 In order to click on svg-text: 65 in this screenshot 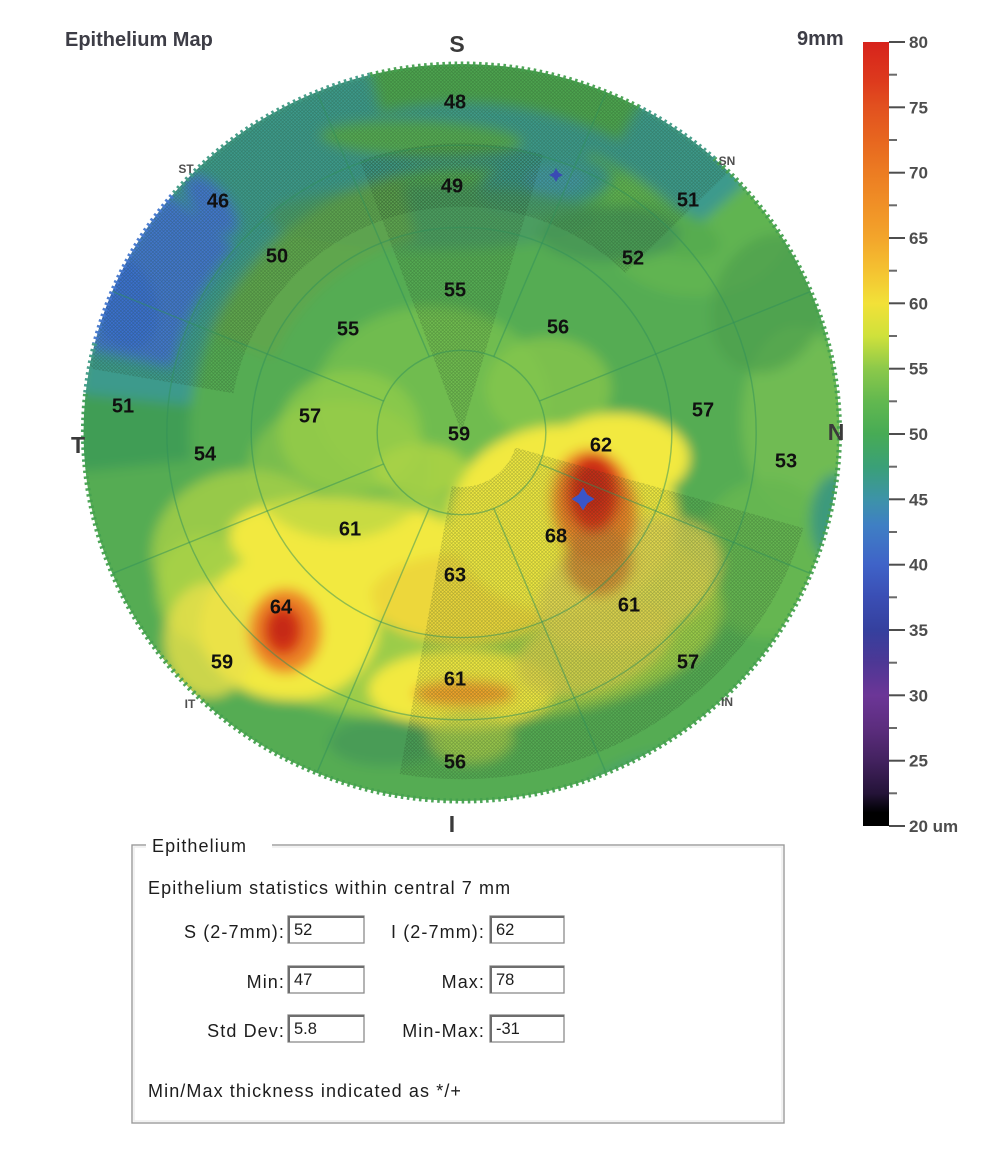, I will do `click(918, 238)`.